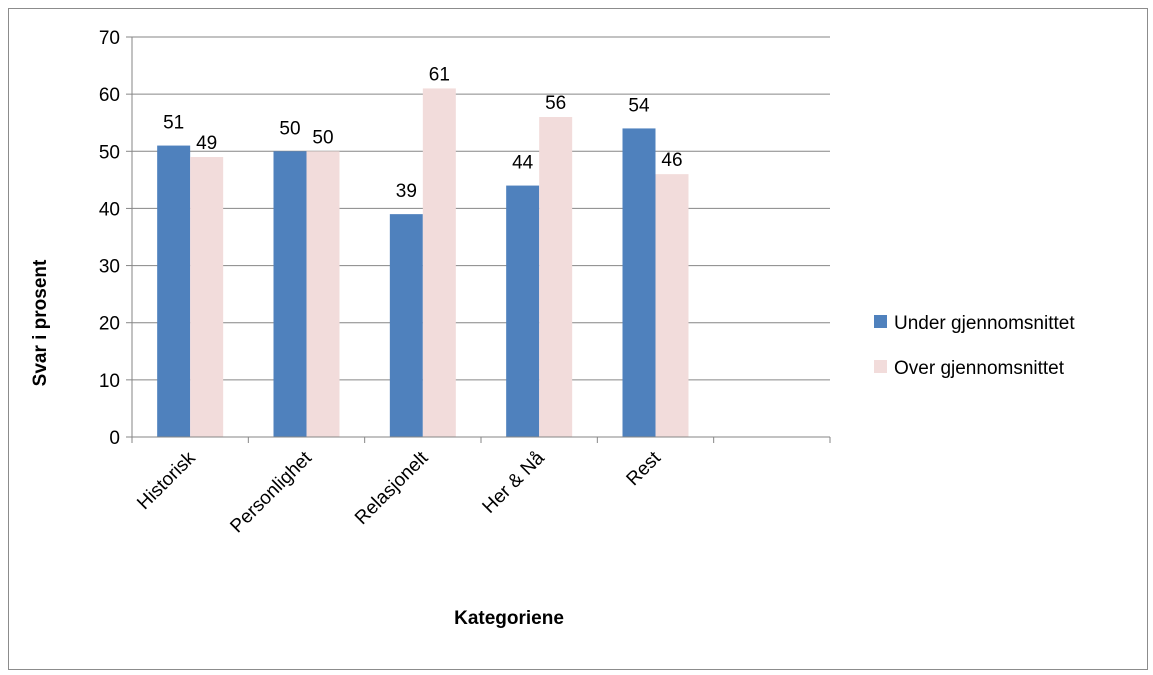  Describe the element at coordinates (109, 95) in the screenshot. I see `y-tick-label: 60` at that location.